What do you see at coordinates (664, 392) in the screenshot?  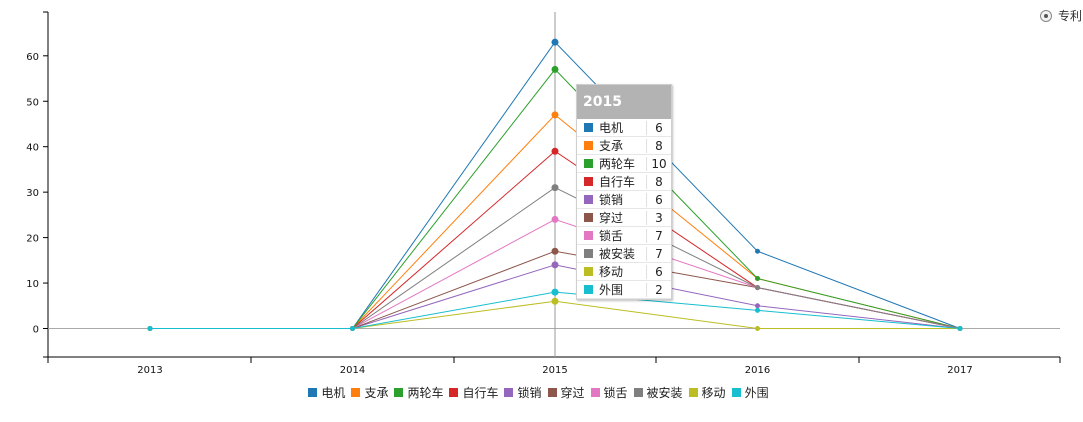 I see `legend-label: 被安装` at bounding box center [664, 392].